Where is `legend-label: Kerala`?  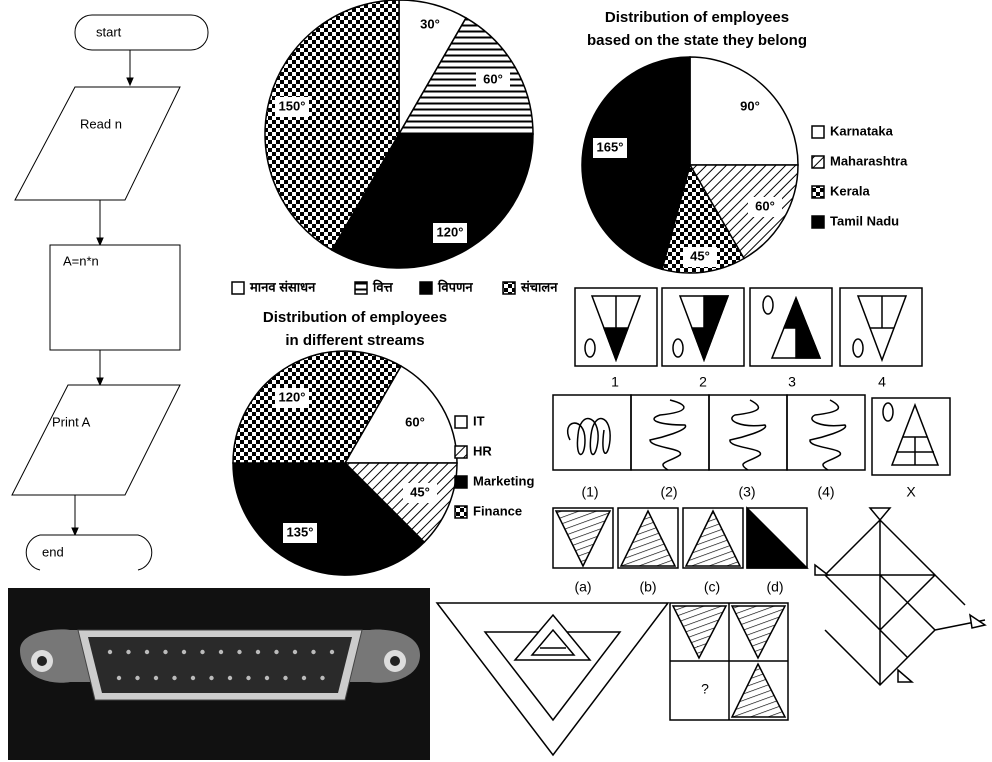
legend-label: Kerala is located at coordinates (850, 190).